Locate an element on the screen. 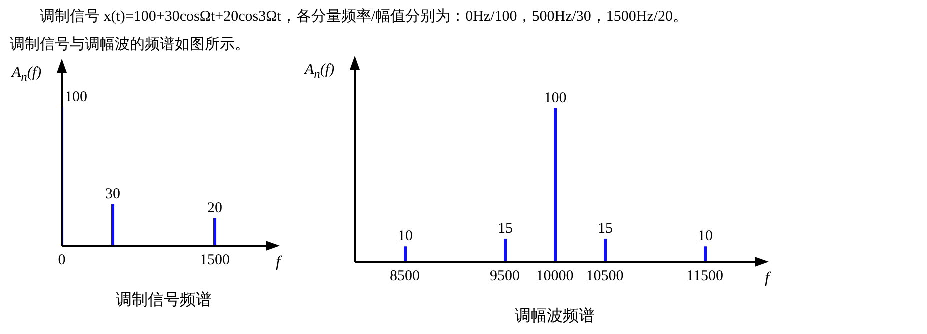  text: 调幅波频谱 is located at coordinates (555, 316).